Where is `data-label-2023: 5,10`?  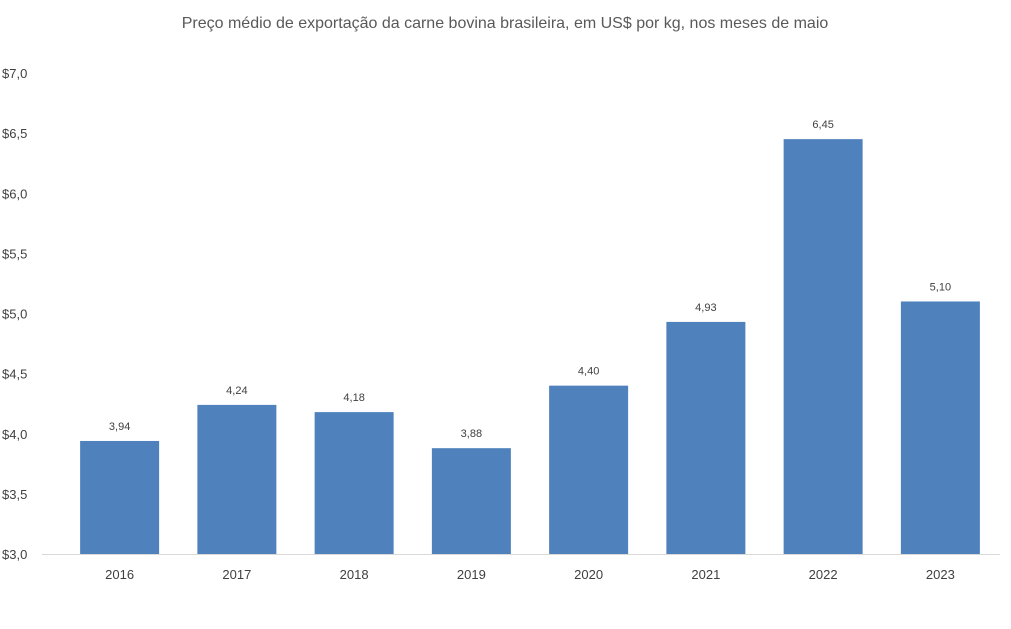
data-label-2023: 5,10 is located at coordinates (940, 287).